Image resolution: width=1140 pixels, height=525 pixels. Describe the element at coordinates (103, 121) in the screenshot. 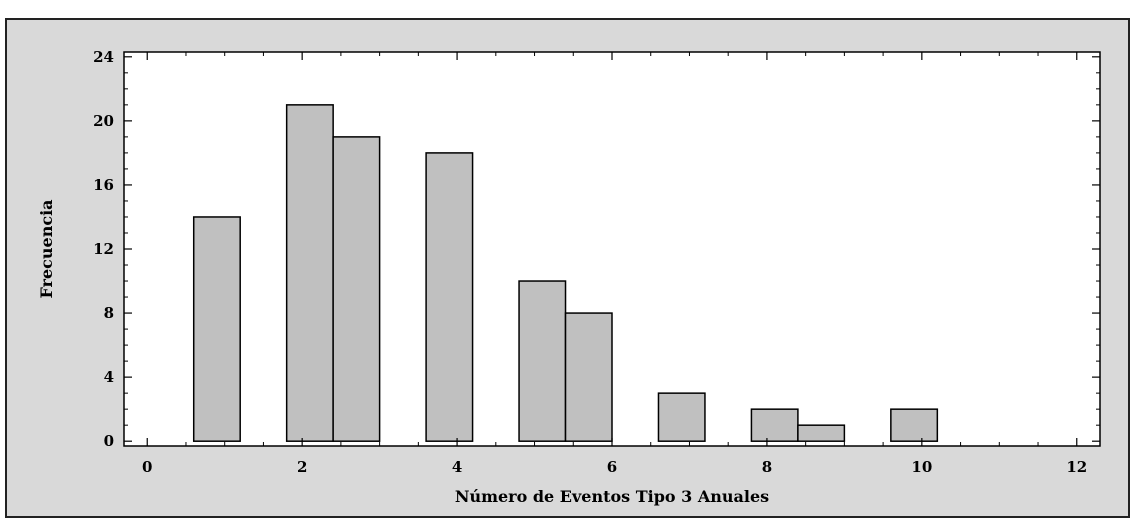

I see `y-tick-label-5: 20` at that location.